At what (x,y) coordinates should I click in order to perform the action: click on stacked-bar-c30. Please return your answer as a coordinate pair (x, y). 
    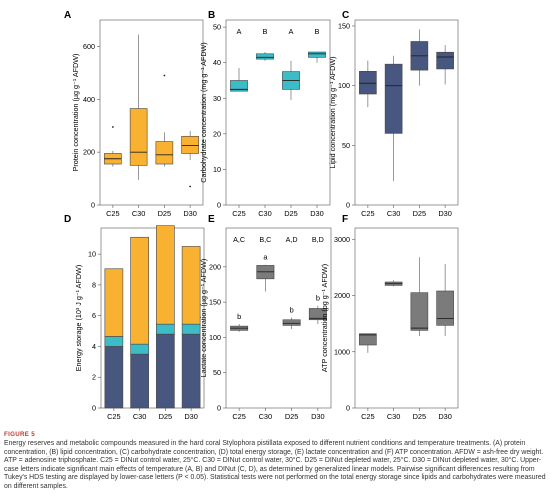
    Looking at the image, I should click on (139, 322).